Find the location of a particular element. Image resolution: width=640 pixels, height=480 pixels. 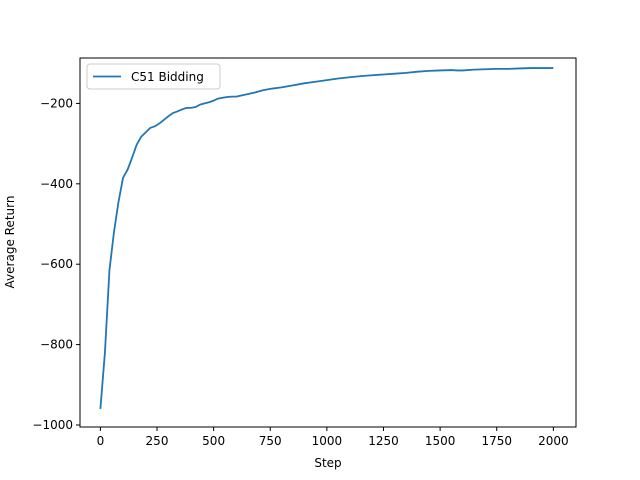

y-tick-label: −800 is located at coordinates (56, 345).